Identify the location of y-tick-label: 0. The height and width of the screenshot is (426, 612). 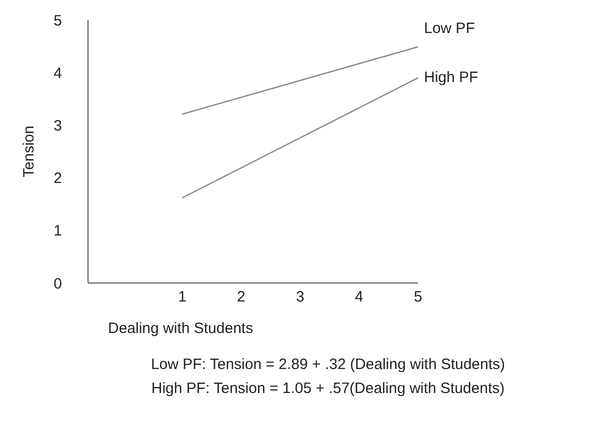
(58, 283).